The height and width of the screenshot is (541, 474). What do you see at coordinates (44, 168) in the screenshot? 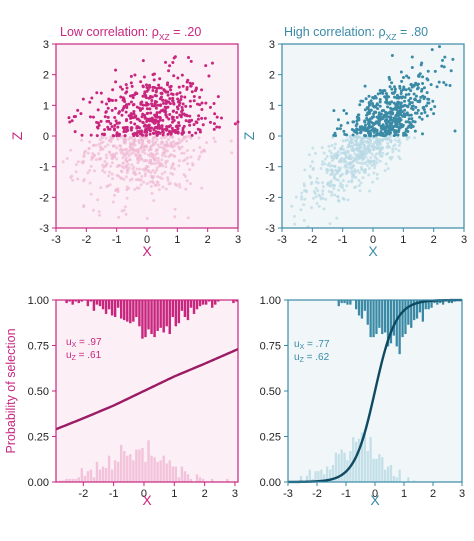
I see `y-tick-label: -1` at bounding box center [44, 168].